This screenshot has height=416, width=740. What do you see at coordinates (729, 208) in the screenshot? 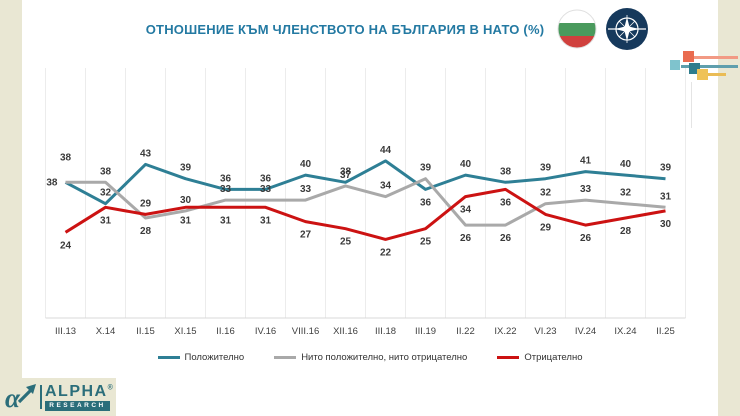
I see `right-side-strip` at bounding box center [729, 208].